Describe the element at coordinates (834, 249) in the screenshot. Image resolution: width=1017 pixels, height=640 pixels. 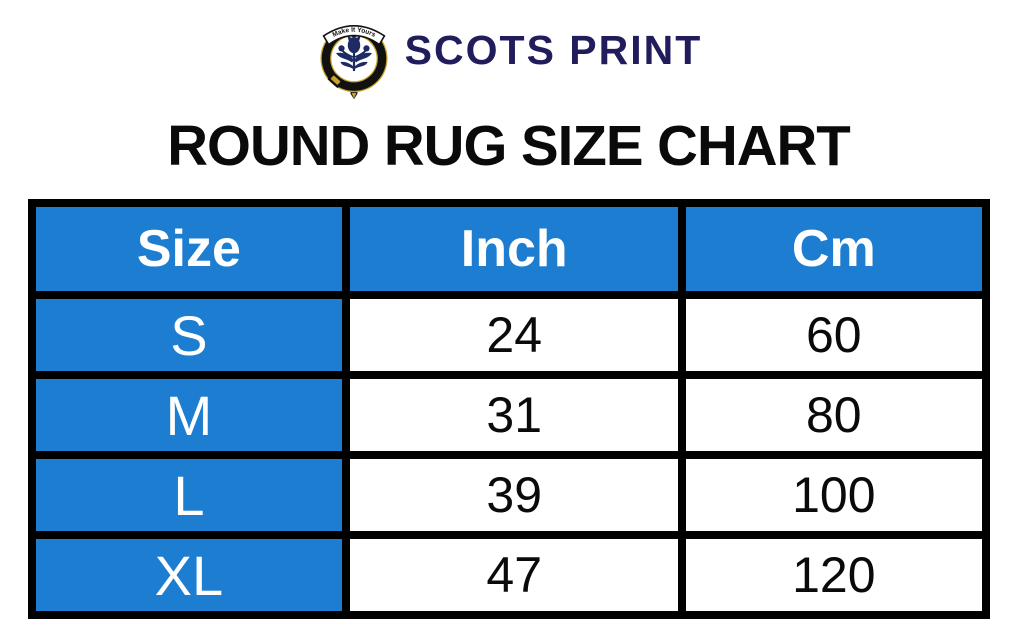
I see `column-header-cm: Cm` at that location.